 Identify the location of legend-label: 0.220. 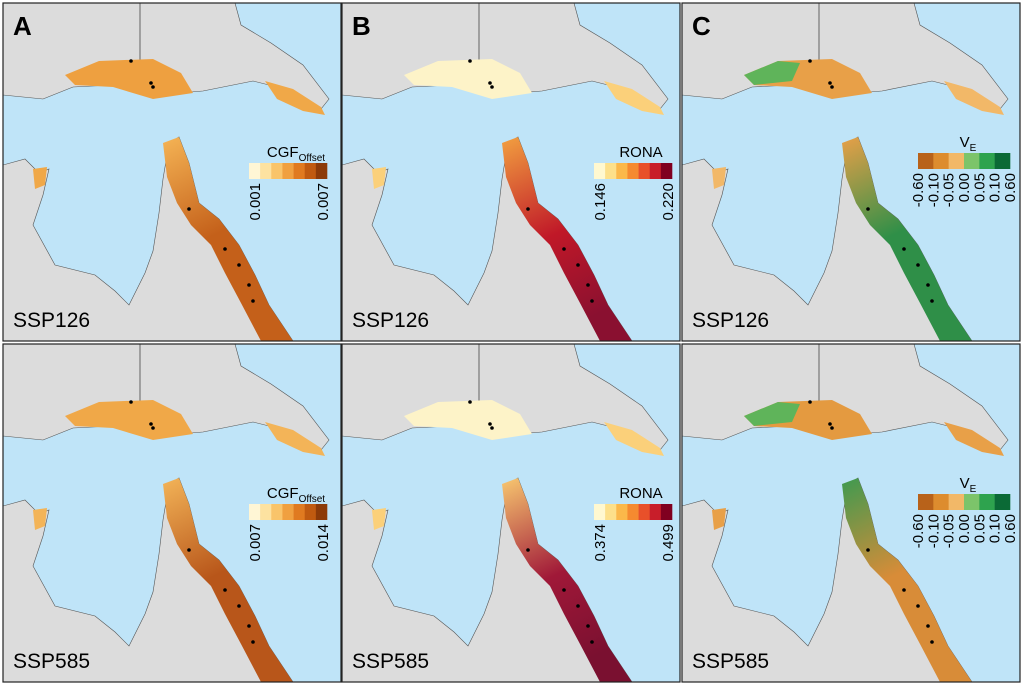
(668, 202).